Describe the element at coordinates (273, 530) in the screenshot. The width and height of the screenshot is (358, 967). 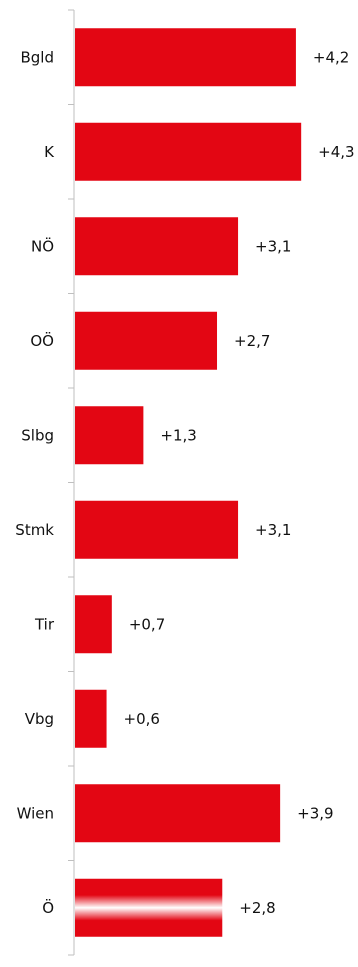
I see `value-label-stmk: +3,1` at that location.